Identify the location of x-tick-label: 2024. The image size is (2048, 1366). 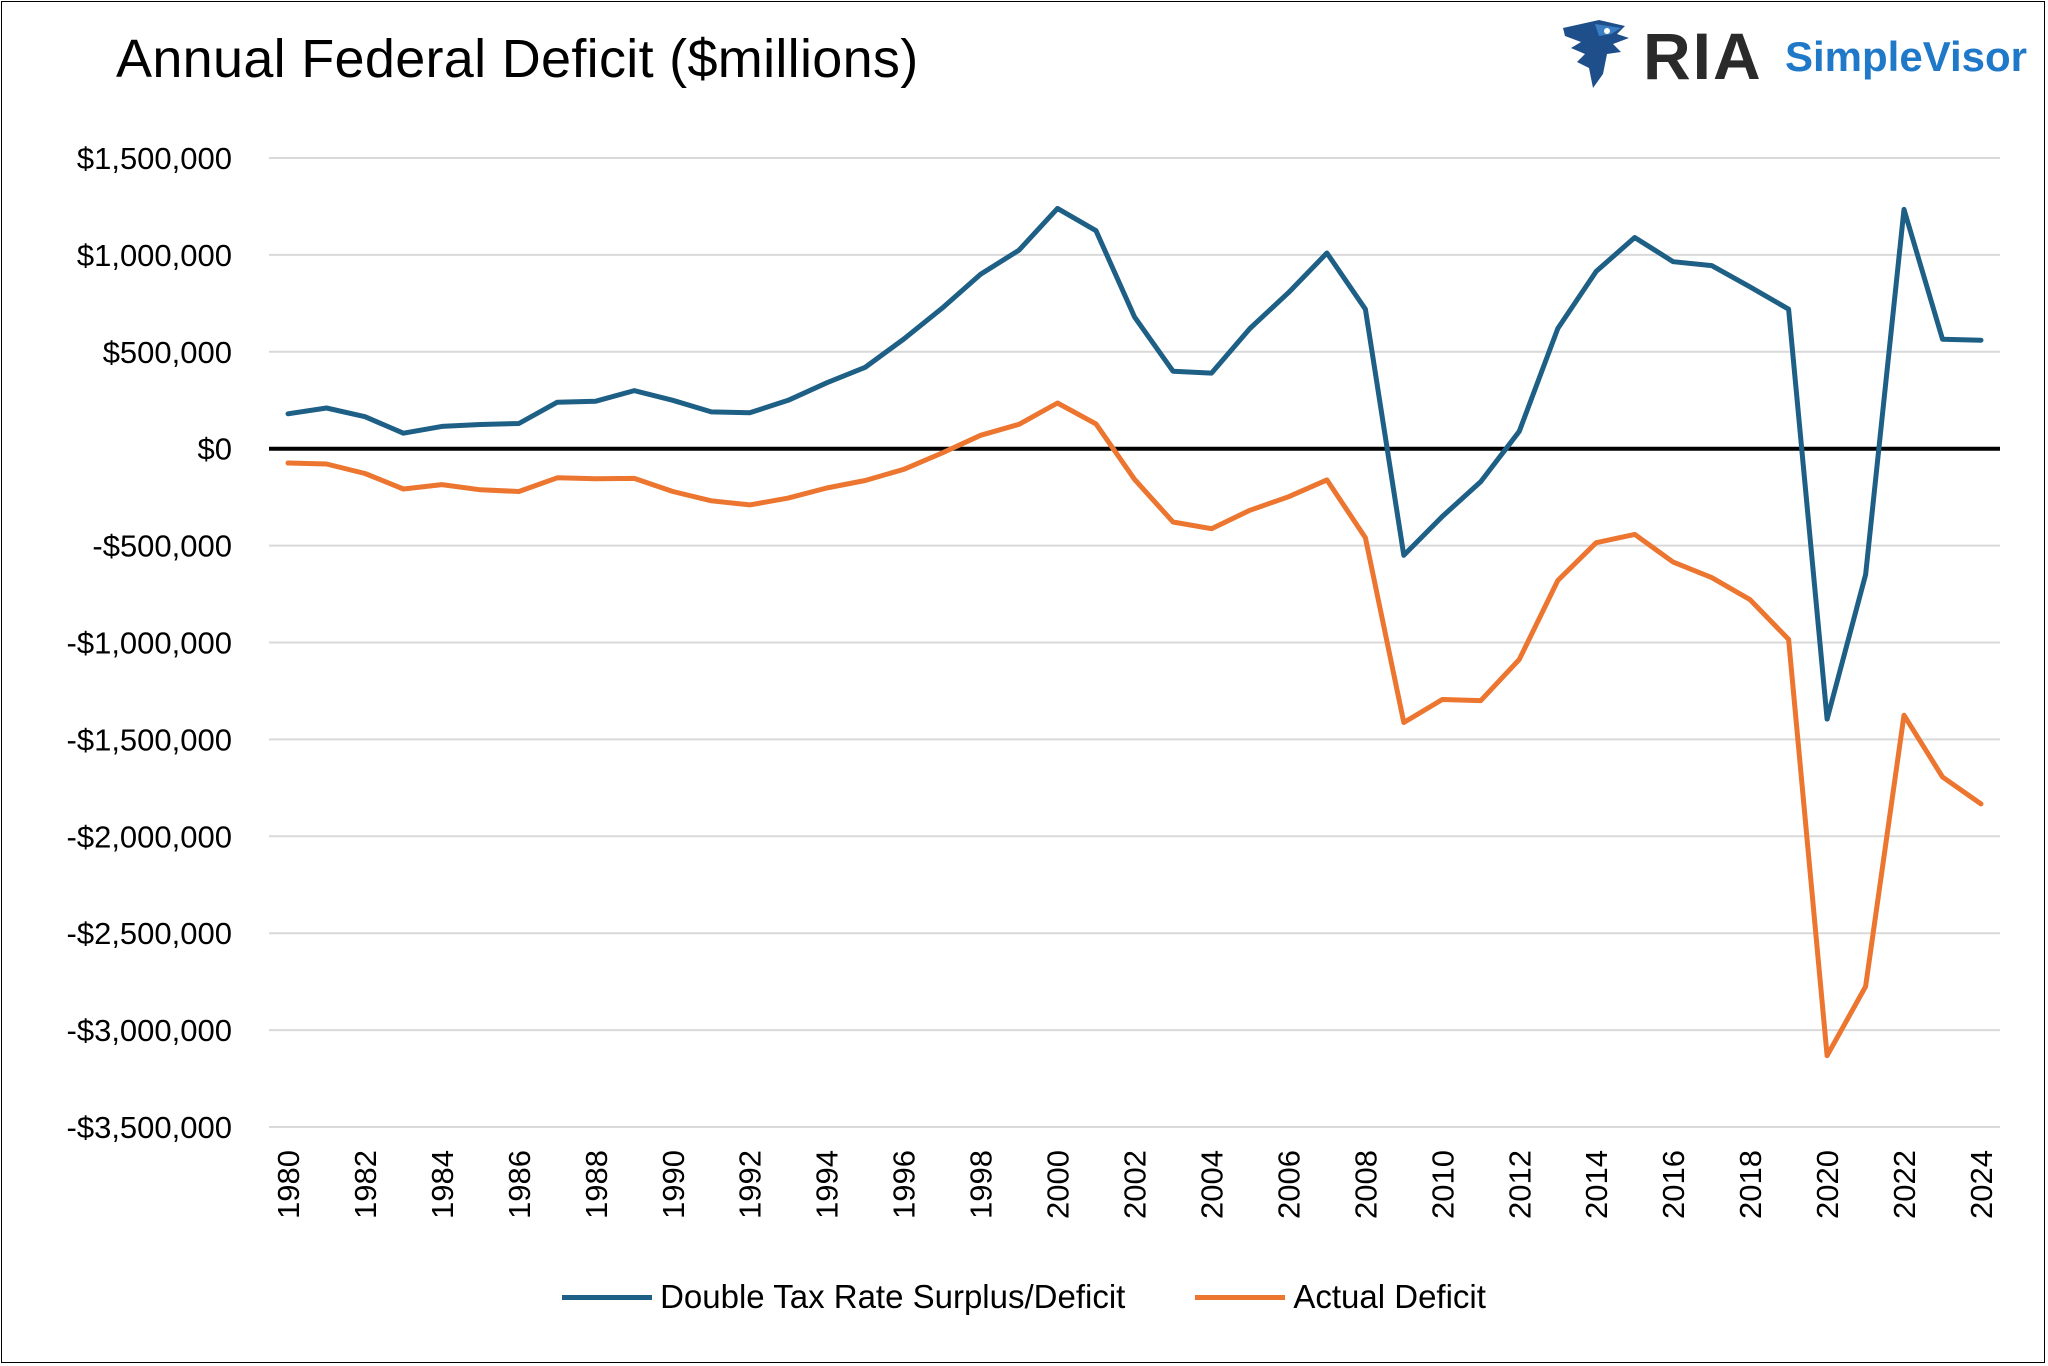
(1981, 1184).